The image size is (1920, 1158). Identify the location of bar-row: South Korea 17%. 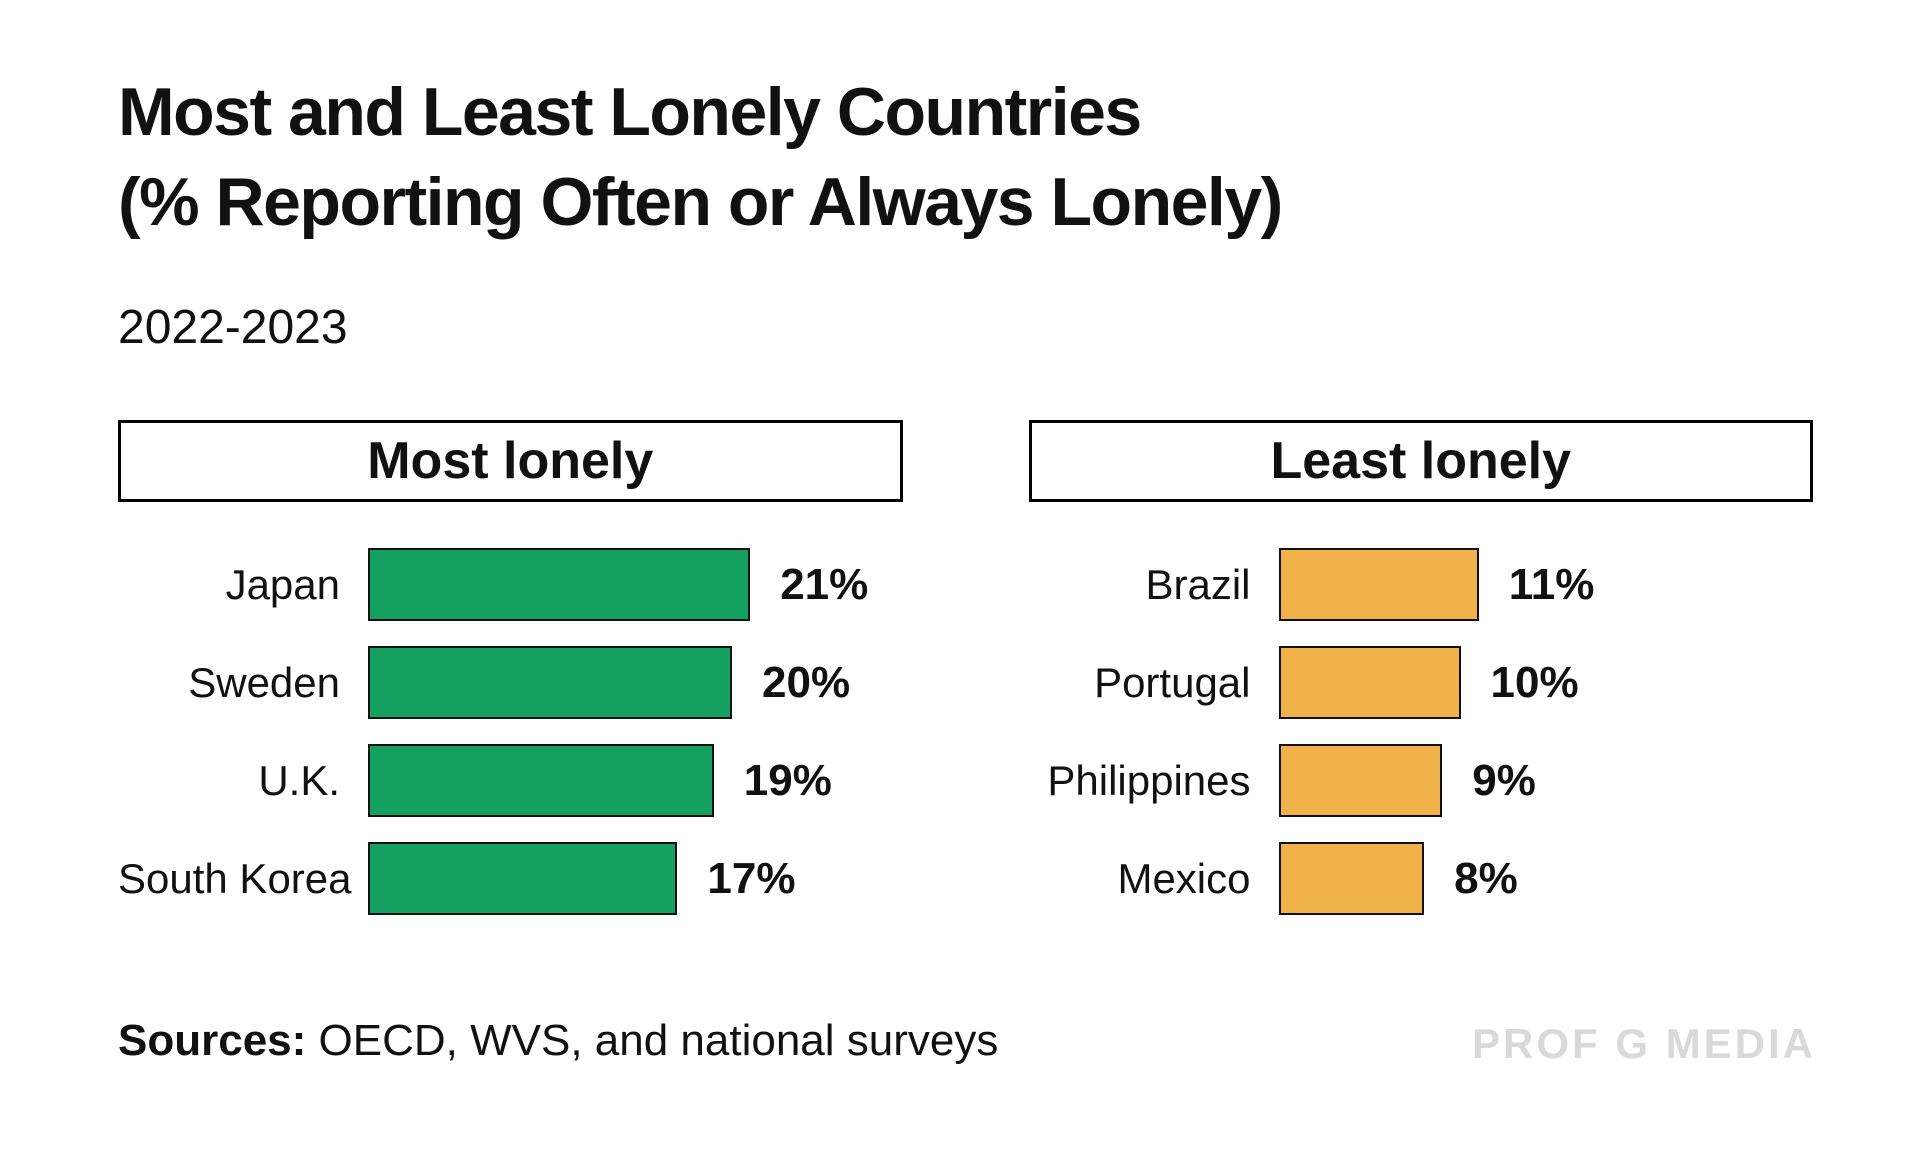
(510, 878).